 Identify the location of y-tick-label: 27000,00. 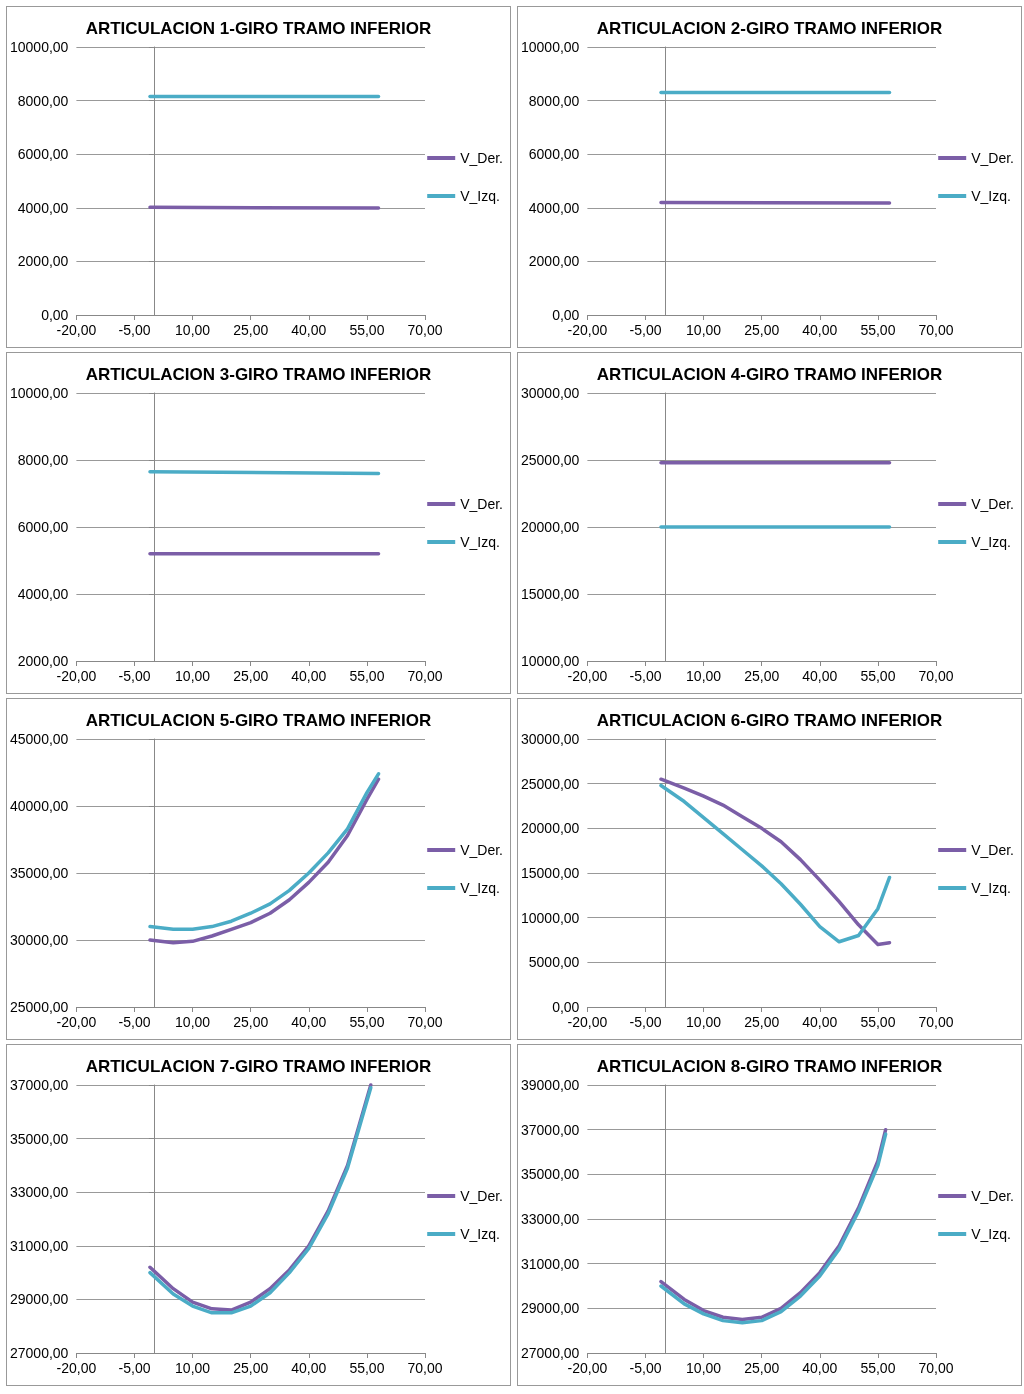
(39, 1353).